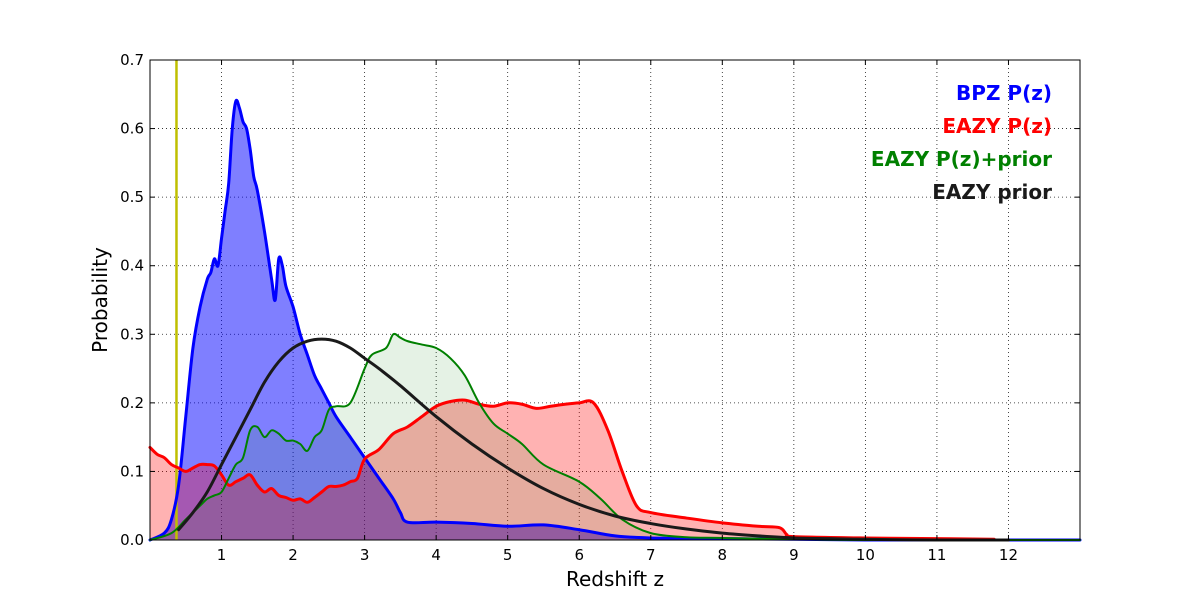  What do you see at coordinates (1008, 555) in the screenshot?
I see `x-tick-label: 12` at bounding box center [1008, 555].